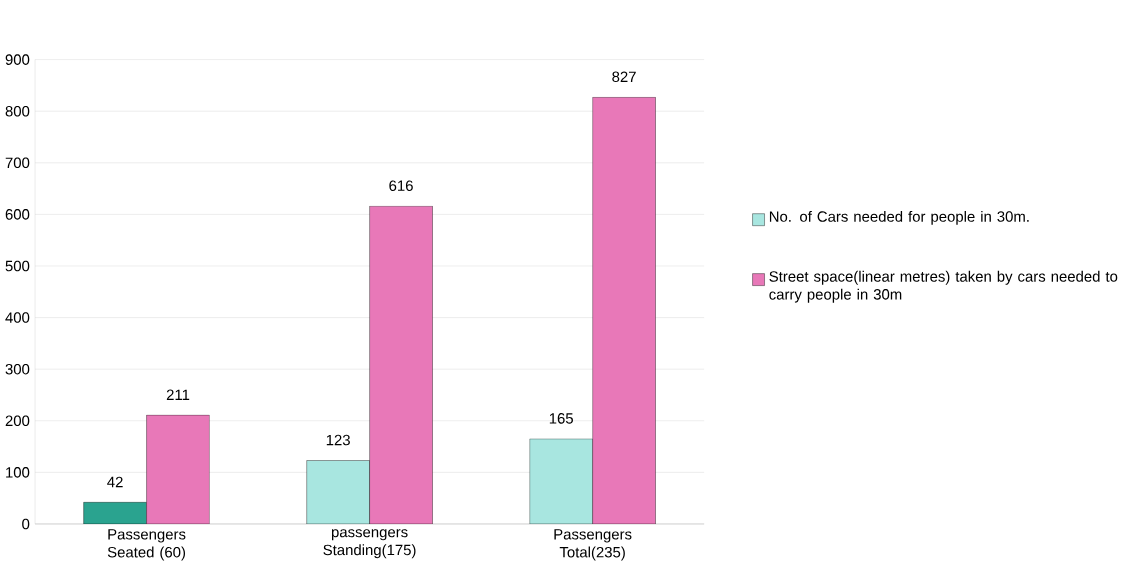  I want to click on x-tick-label: Passengers Seated (60), so click(146, 544).